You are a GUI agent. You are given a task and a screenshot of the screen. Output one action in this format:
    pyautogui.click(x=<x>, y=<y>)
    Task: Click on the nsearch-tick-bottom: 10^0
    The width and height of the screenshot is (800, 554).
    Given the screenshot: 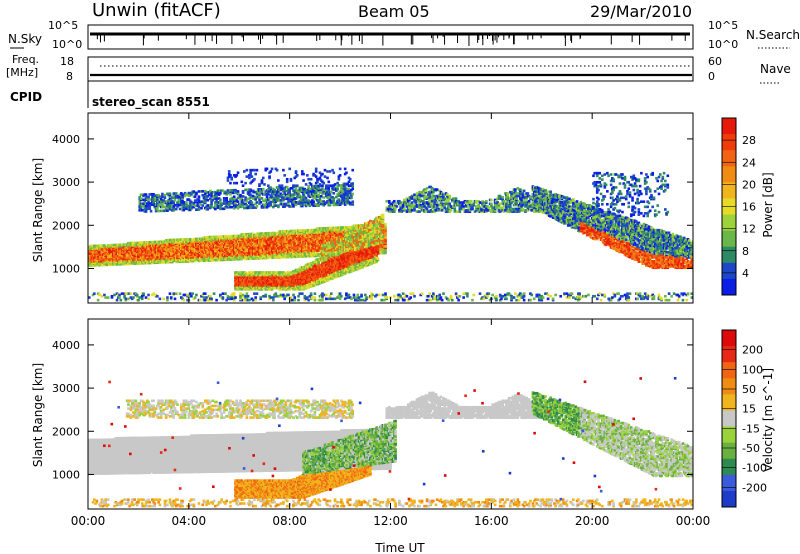 What is the action you would take?
    pyautogui.click(x=723, y=44)
    